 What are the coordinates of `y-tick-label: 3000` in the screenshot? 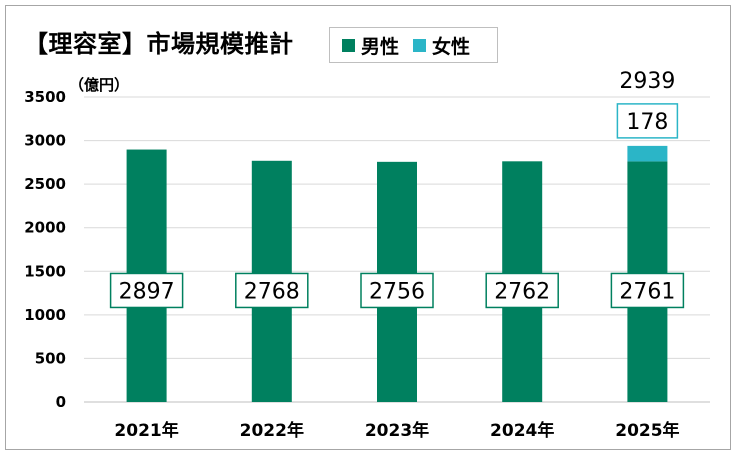 It's located at (45, 141).